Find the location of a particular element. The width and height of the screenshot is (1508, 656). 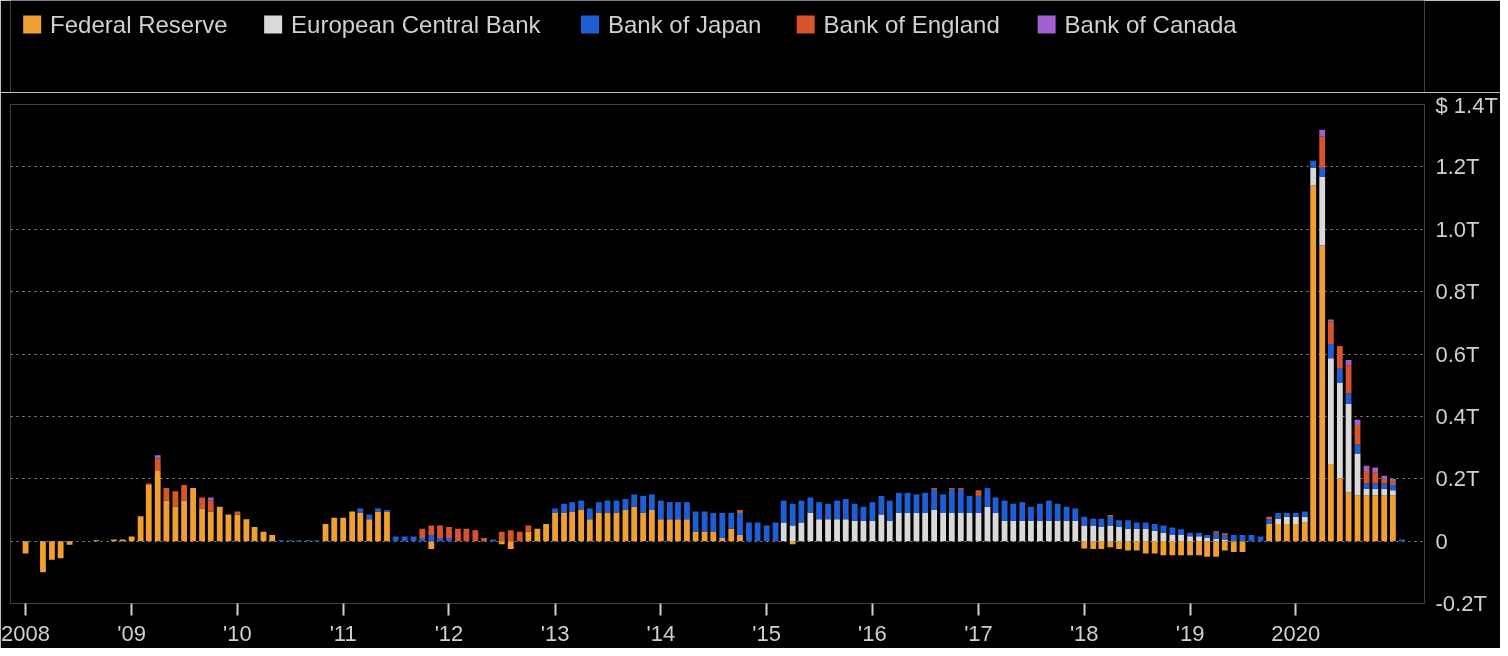

y-tick-label: 1.0T is located at coordinates (1457, 229).